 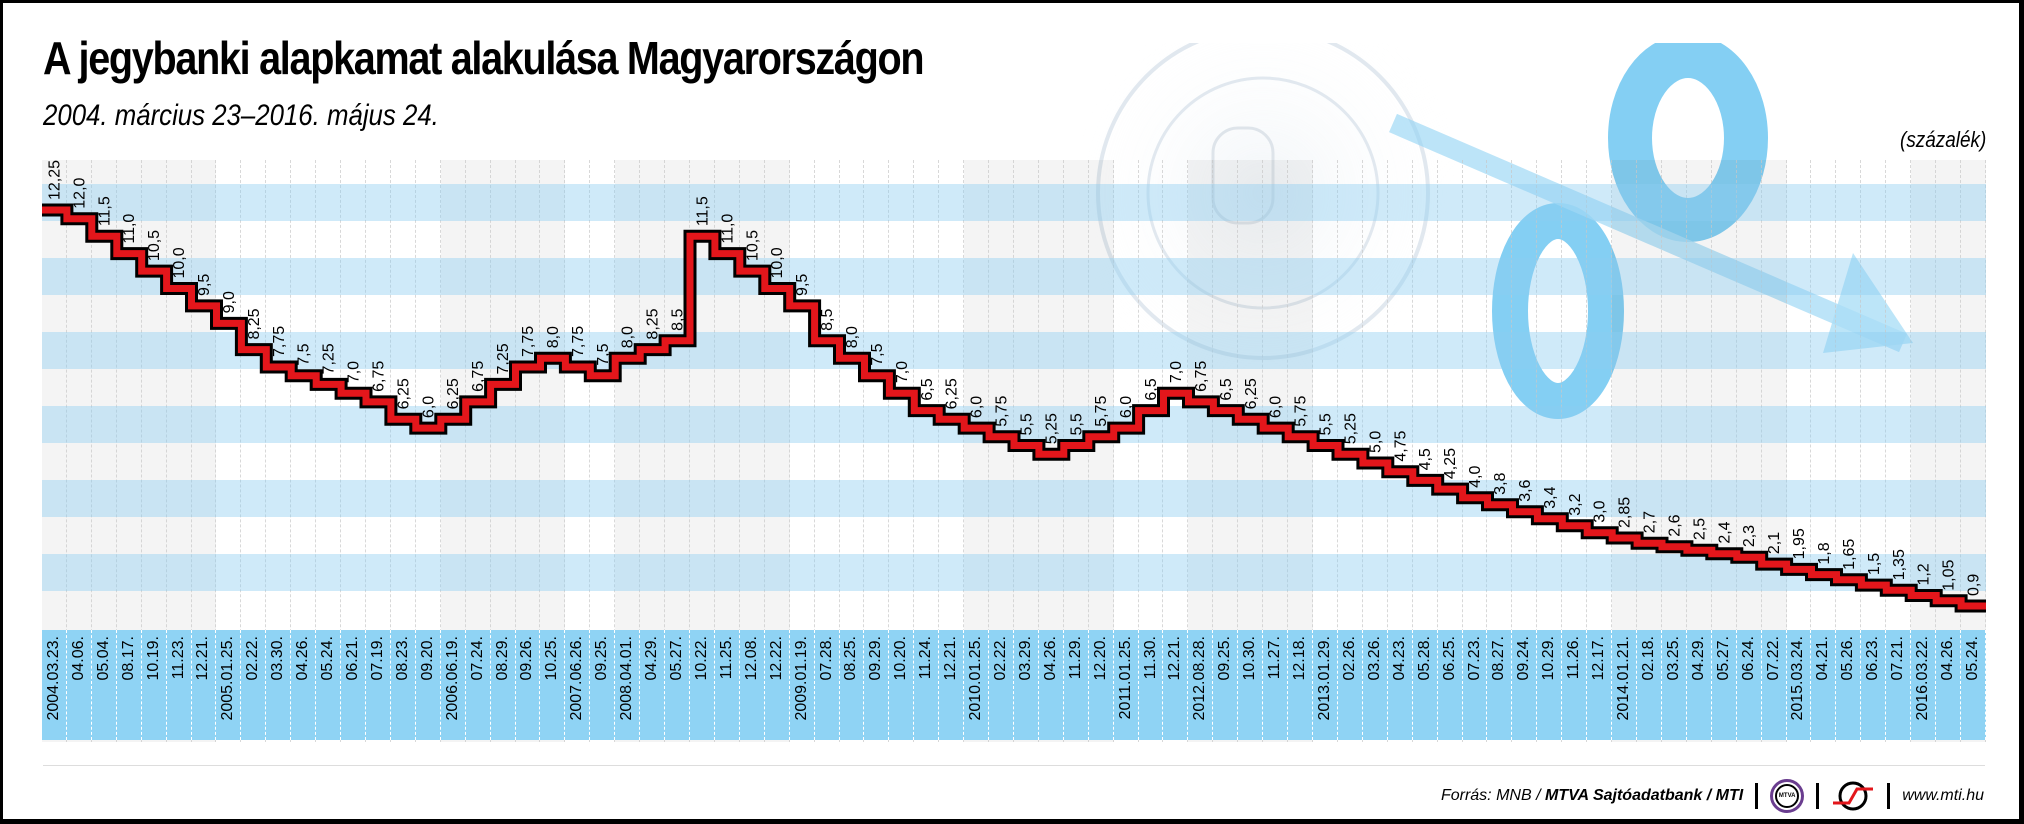 What do you see at coordinates (827, 685) in the screenshot?
I see `date-tick: 07.28.` at bounding box center [827, 685].